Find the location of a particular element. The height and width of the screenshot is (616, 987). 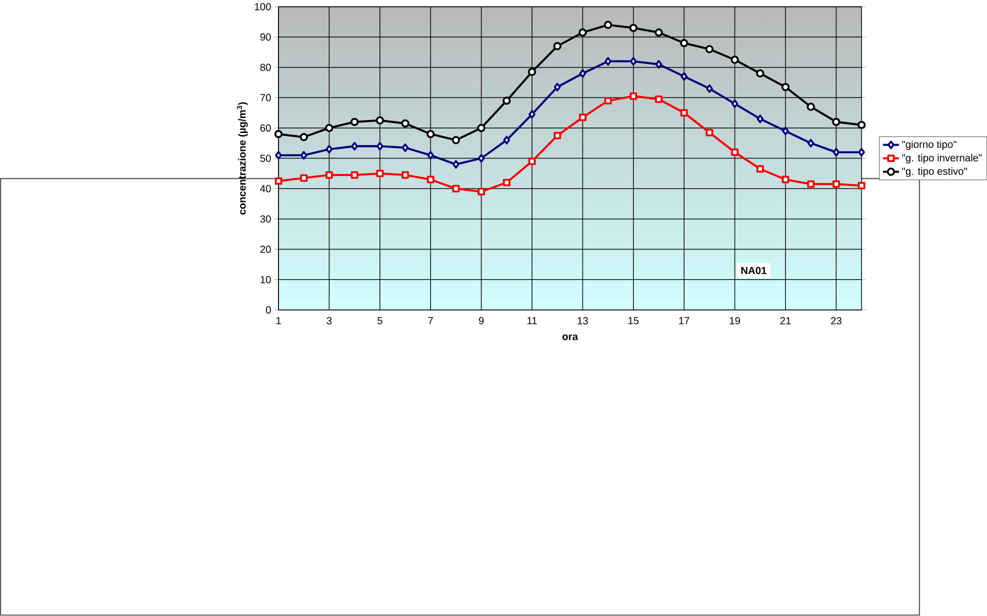

annotation: NA01 is located at coordinates (753, 270).